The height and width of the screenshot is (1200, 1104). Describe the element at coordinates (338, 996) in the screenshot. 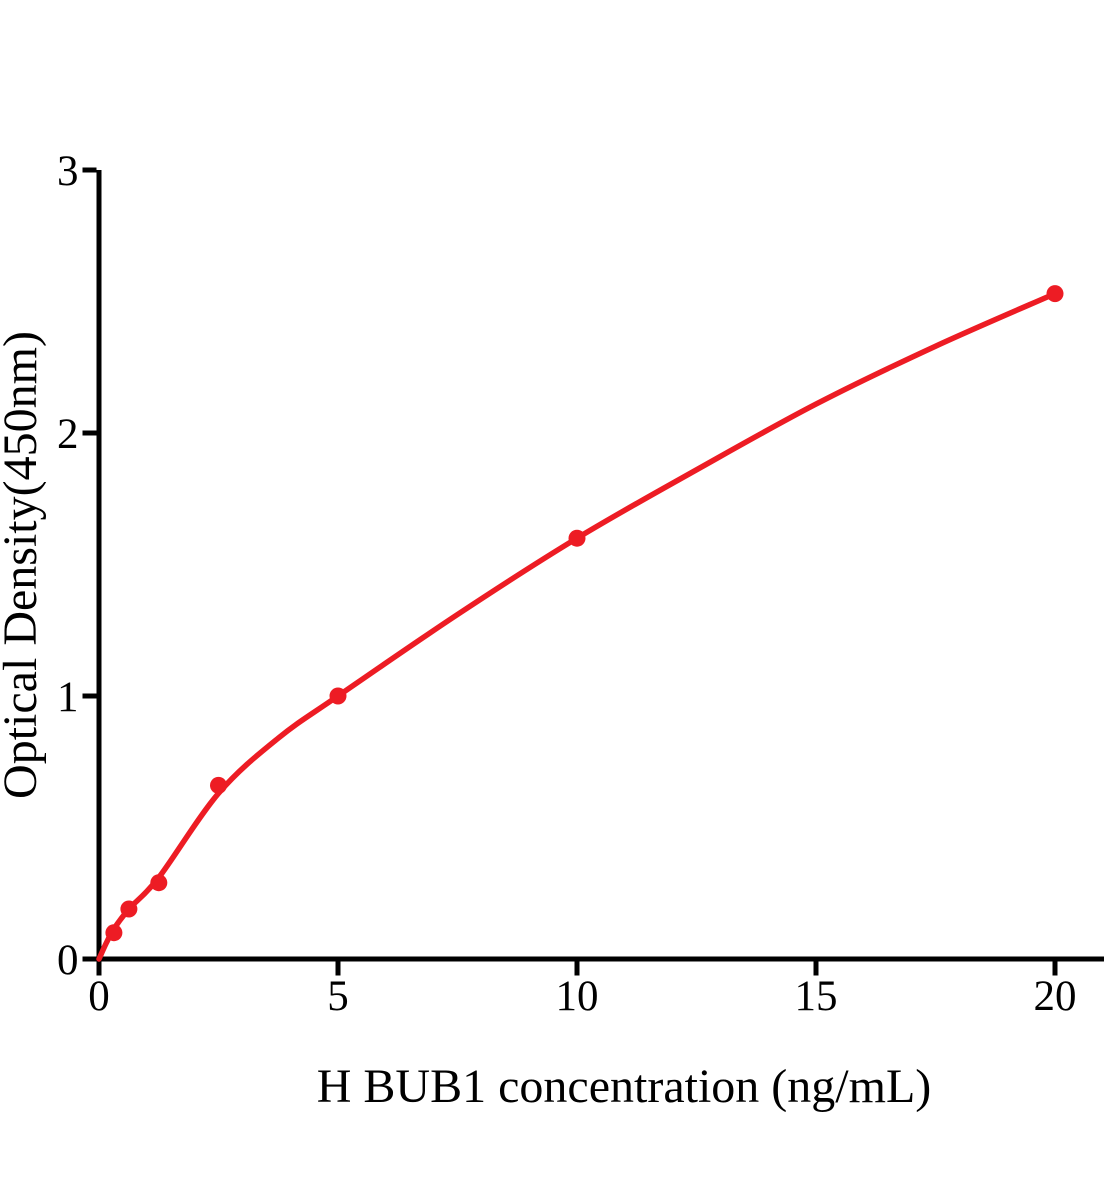

I see `x-tick-label: 5` at that location.